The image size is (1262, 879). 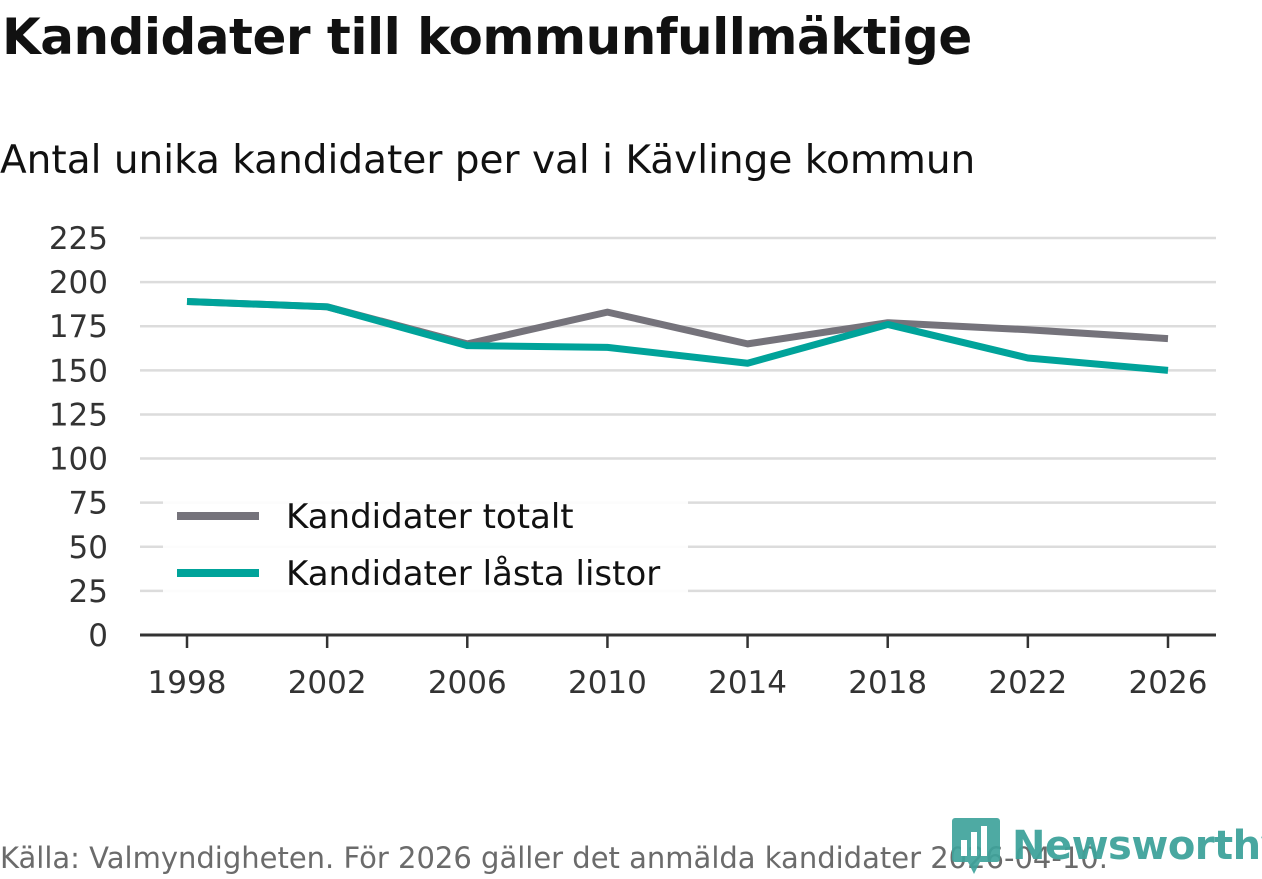 What do you see at coordinates (678, 667) in the screenshot?
I see `x-axis-ticks: 1998 2002 2006 2010 2014 2018 2022 2026` at bounding box center [678, 667].